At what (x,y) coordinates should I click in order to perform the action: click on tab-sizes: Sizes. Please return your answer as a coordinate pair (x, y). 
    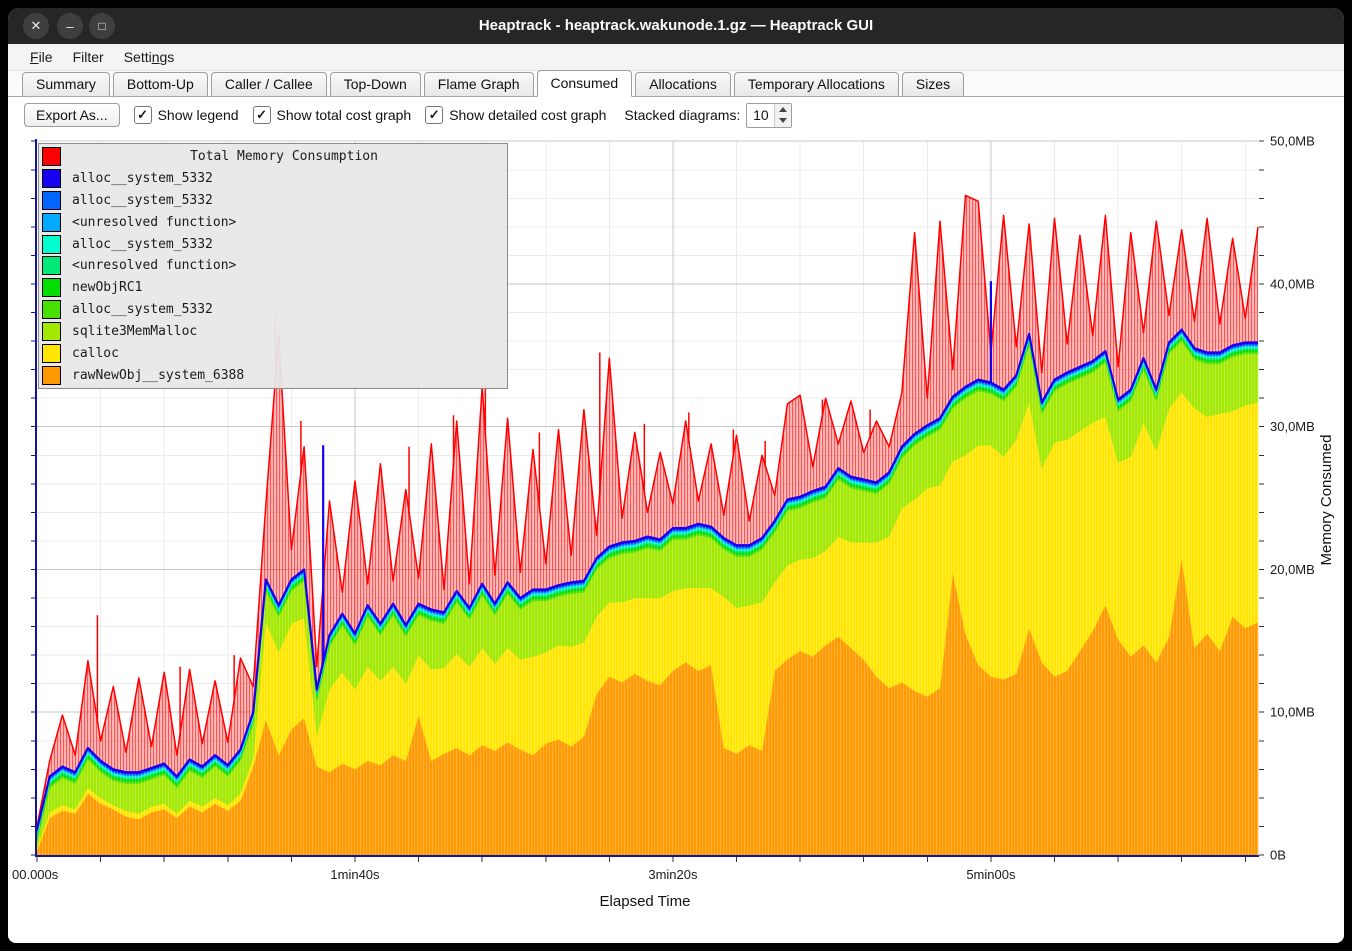
    Looking at the image, I should click on (933, 84).